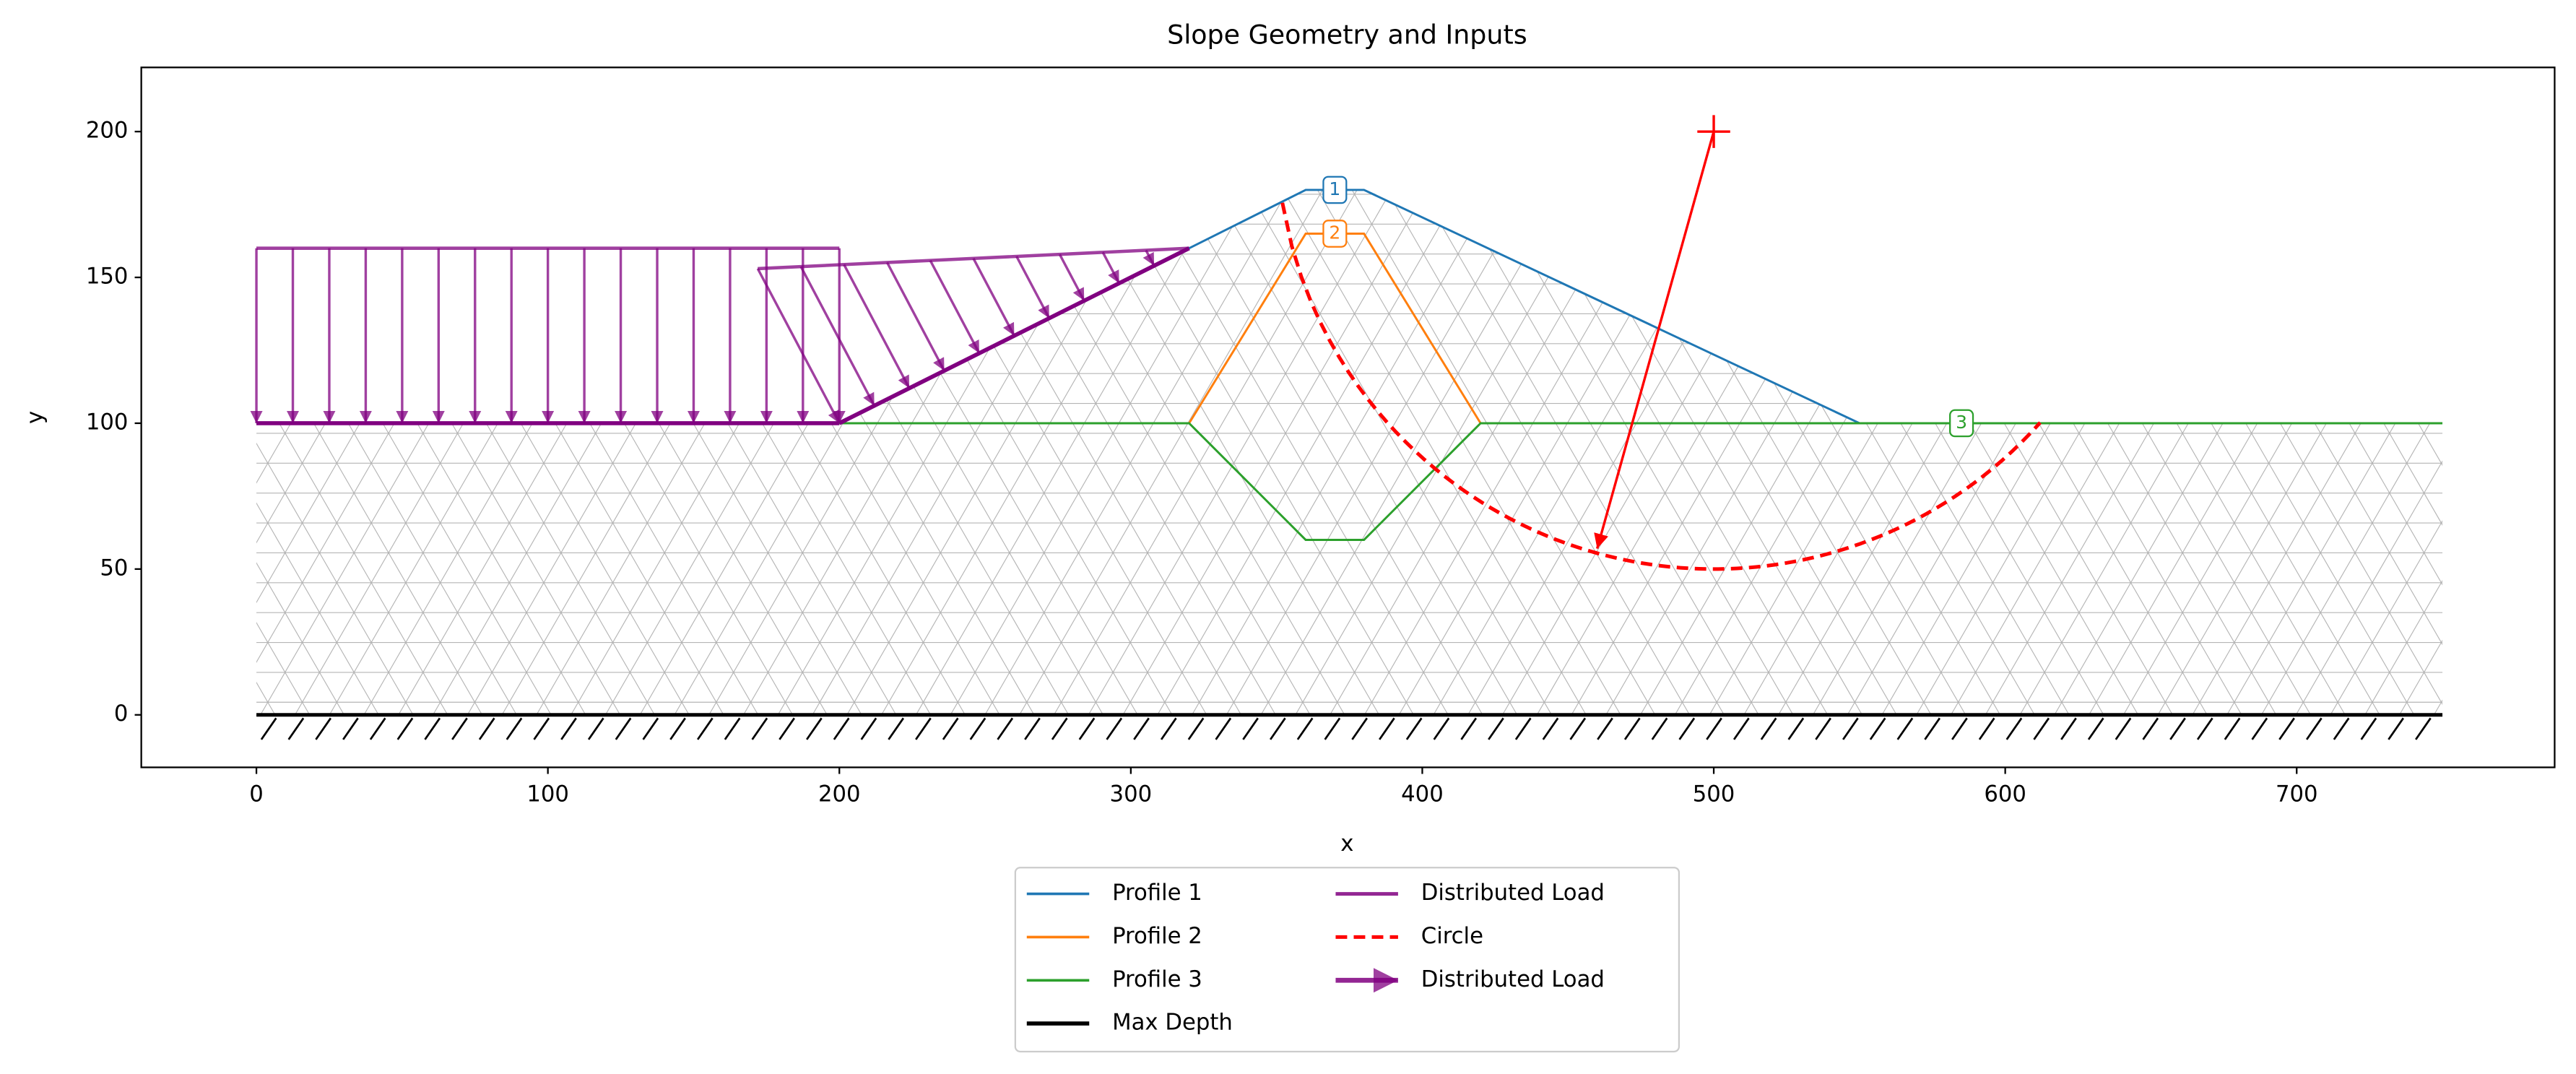 The width and height of the screenshot is (2576, 1074). Describe the element at coordinates (1131, 794) in the screenshot. I see `x-tick-label: 300` at that location.